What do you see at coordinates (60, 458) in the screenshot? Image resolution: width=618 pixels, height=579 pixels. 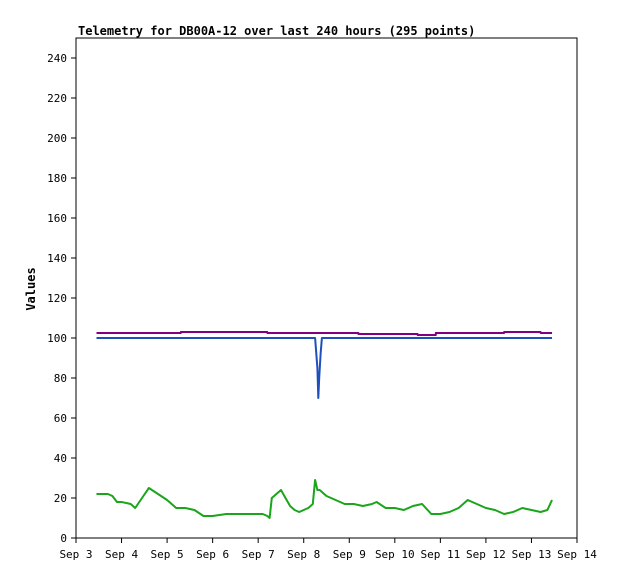 I see `y-tick-label: 40` at bounding box center [60, 458].